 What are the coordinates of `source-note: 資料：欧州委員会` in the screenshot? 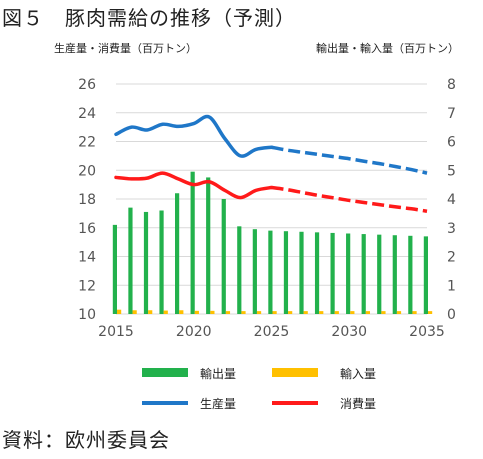 It's located at (86, 440).